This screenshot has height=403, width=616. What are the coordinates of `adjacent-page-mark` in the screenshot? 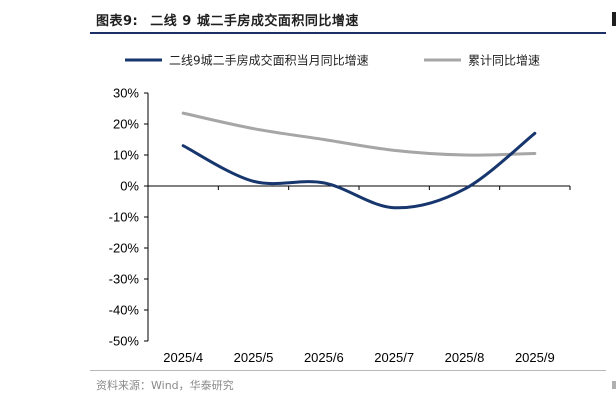 It's located at (614, 19).